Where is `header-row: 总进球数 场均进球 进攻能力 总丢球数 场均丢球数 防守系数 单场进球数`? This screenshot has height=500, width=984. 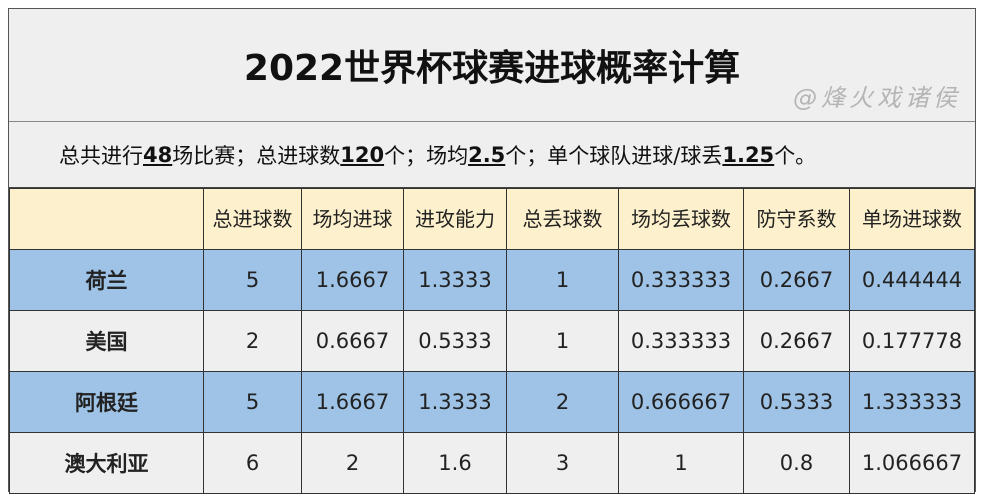
header-row: 总进球数 场均进球 进攻能力 总丢球数 场均丢球数 防守系数 单场进球数 is located at coordinates (492, 219).